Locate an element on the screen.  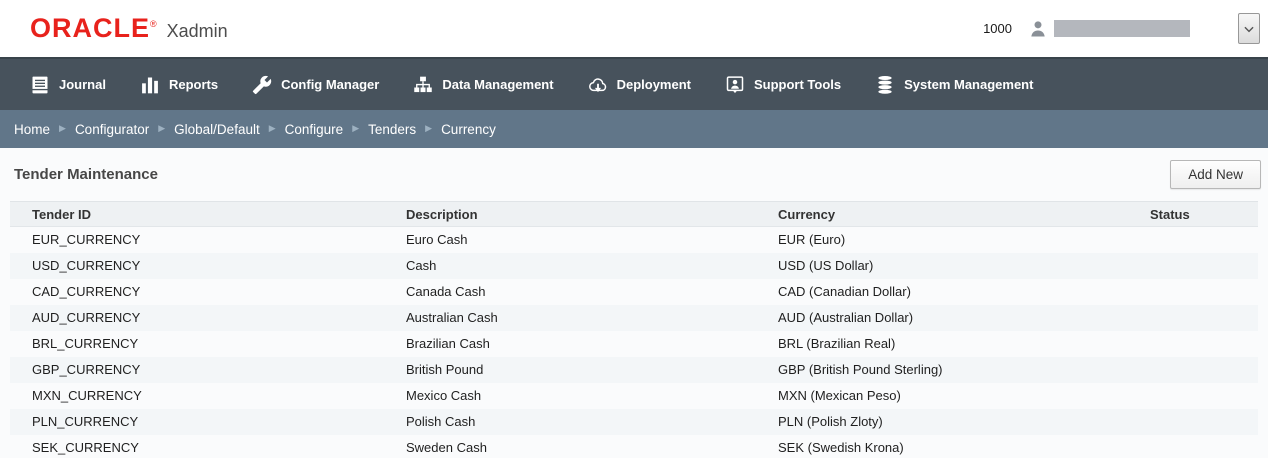
nav-label: Journal is located at coordinates (82, 84).